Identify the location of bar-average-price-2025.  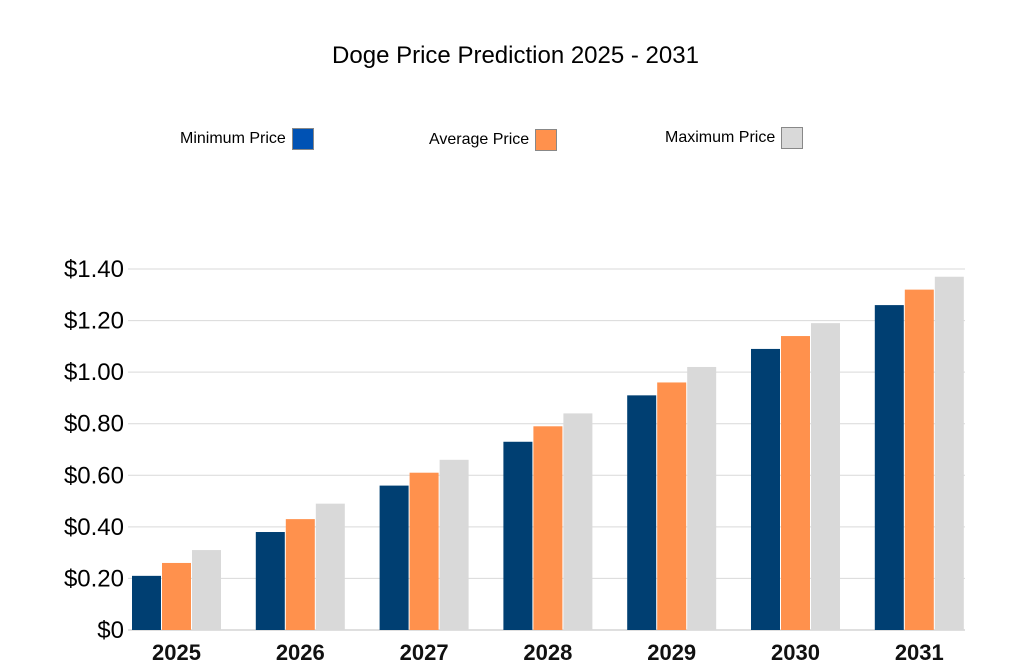
(176, 596).